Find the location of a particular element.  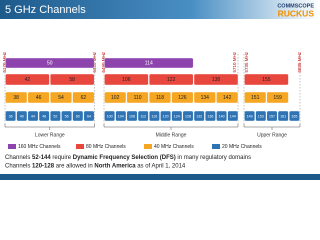

legend-label: 160 MHz Channels is located at coordinates (39, 147).